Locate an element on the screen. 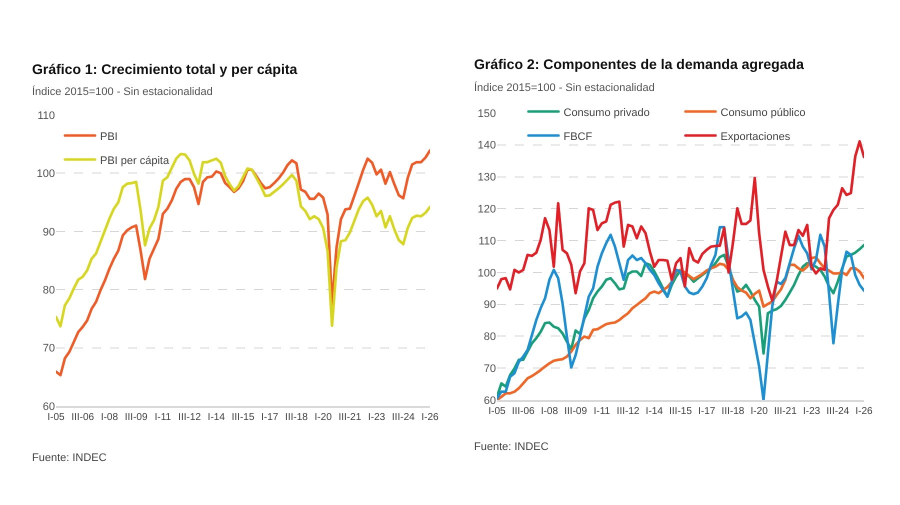 This screenshot has width=900, height=505. legend-label: PBI is located at coordinates (109, 136).